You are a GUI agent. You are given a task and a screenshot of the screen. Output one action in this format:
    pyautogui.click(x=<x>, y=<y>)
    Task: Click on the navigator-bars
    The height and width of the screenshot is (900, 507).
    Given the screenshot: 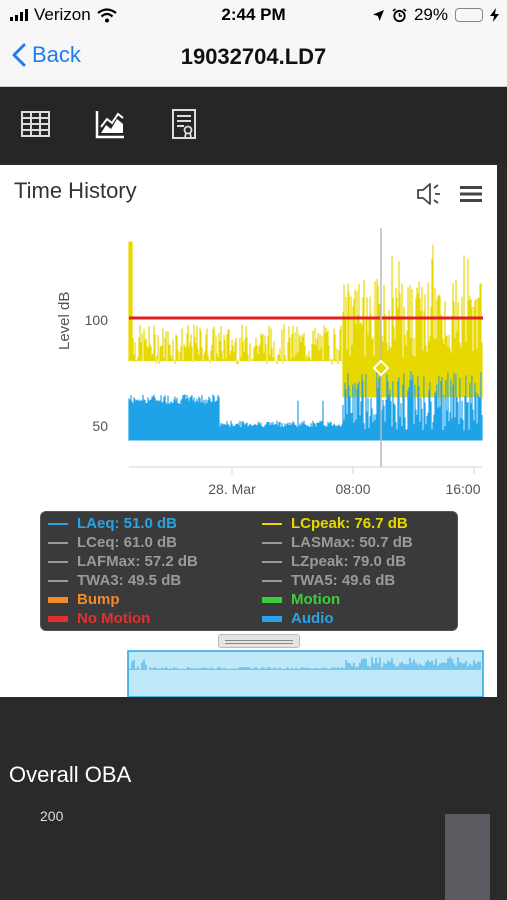 What is the action you would take?
    pyautogui.click(x=305, y=663)
    